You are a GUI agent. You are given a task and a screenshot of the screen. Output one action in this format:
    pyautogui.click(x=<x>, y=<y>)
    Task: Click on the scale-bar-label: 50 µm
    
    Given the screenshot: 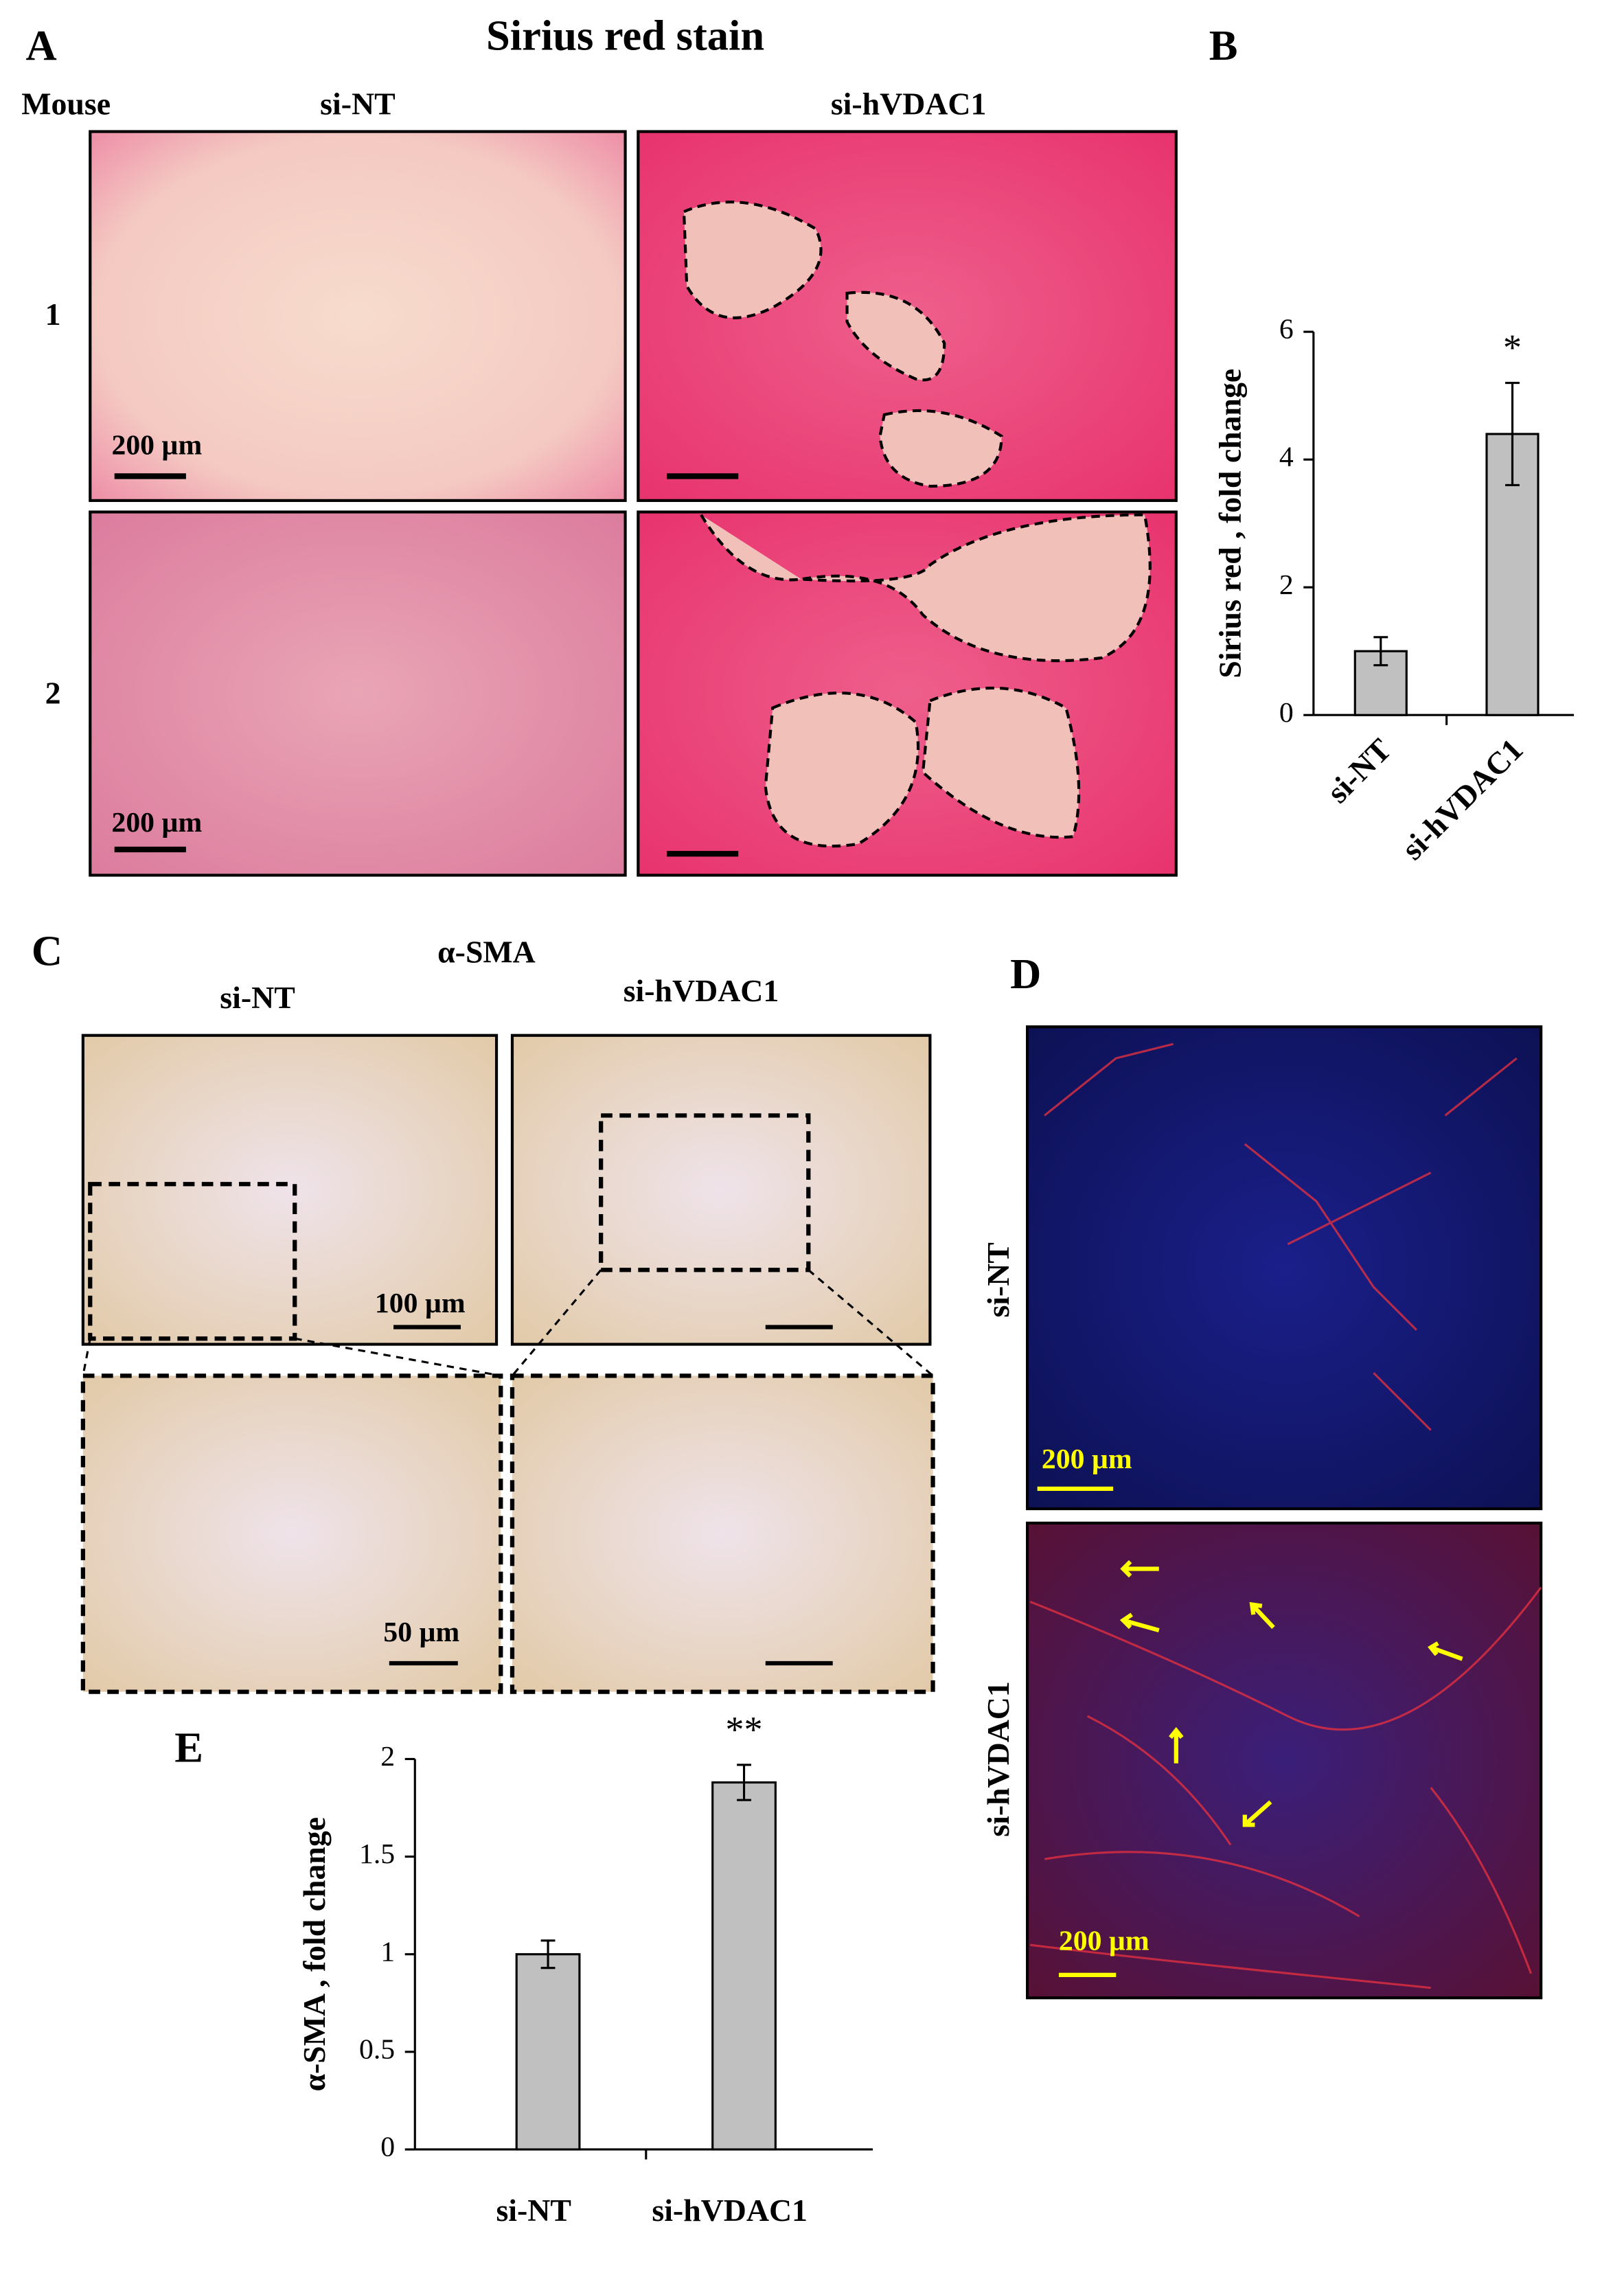 What is the action you would take?
    pyautogui.click(x=421, y=1632)
    